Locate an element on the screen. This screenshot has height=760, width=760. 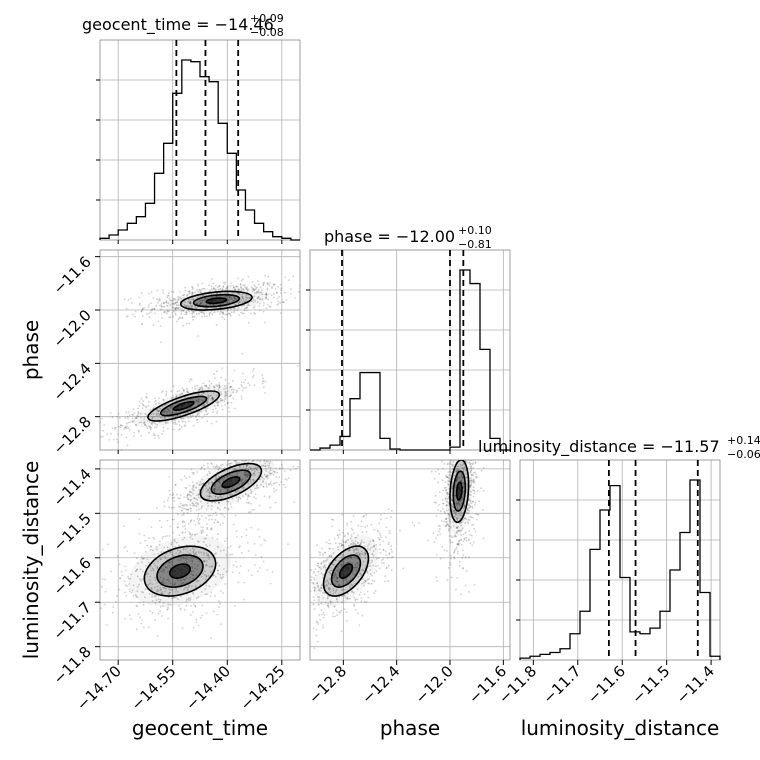
y-tick-label: −12.8 is located at coordinates (72, 435).